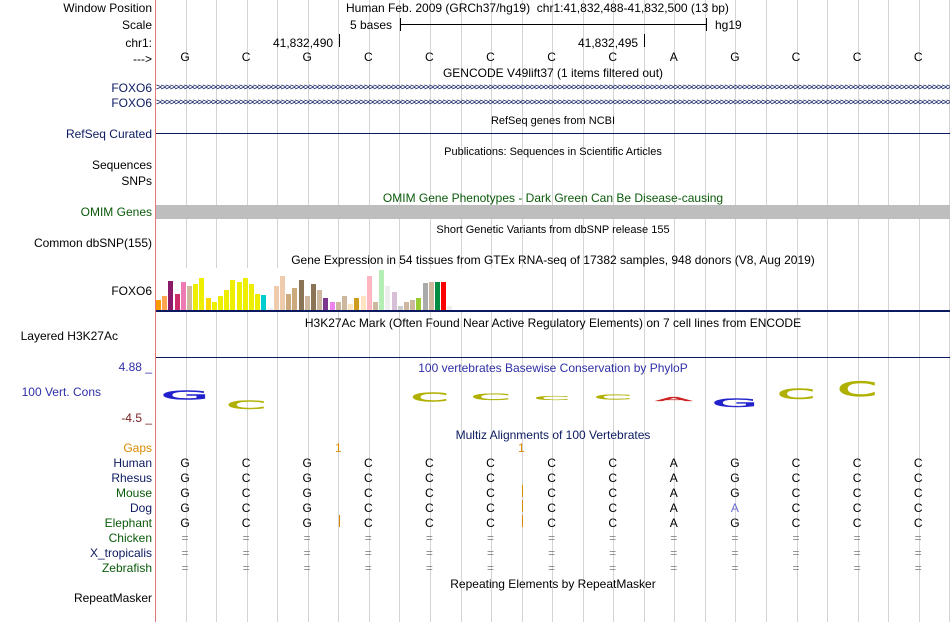  Describe the element at coordinates (131, 478) in the screenshot. I see `species-label: Rhesus` at that location.